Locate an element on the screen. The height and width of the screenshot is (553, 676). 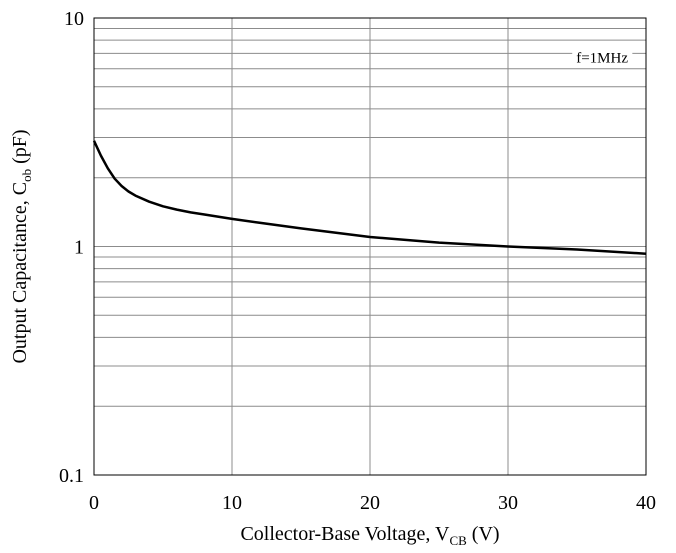
x-axis-title-main: Collector-Base Voltage, V is located at coordinates (345, 534).